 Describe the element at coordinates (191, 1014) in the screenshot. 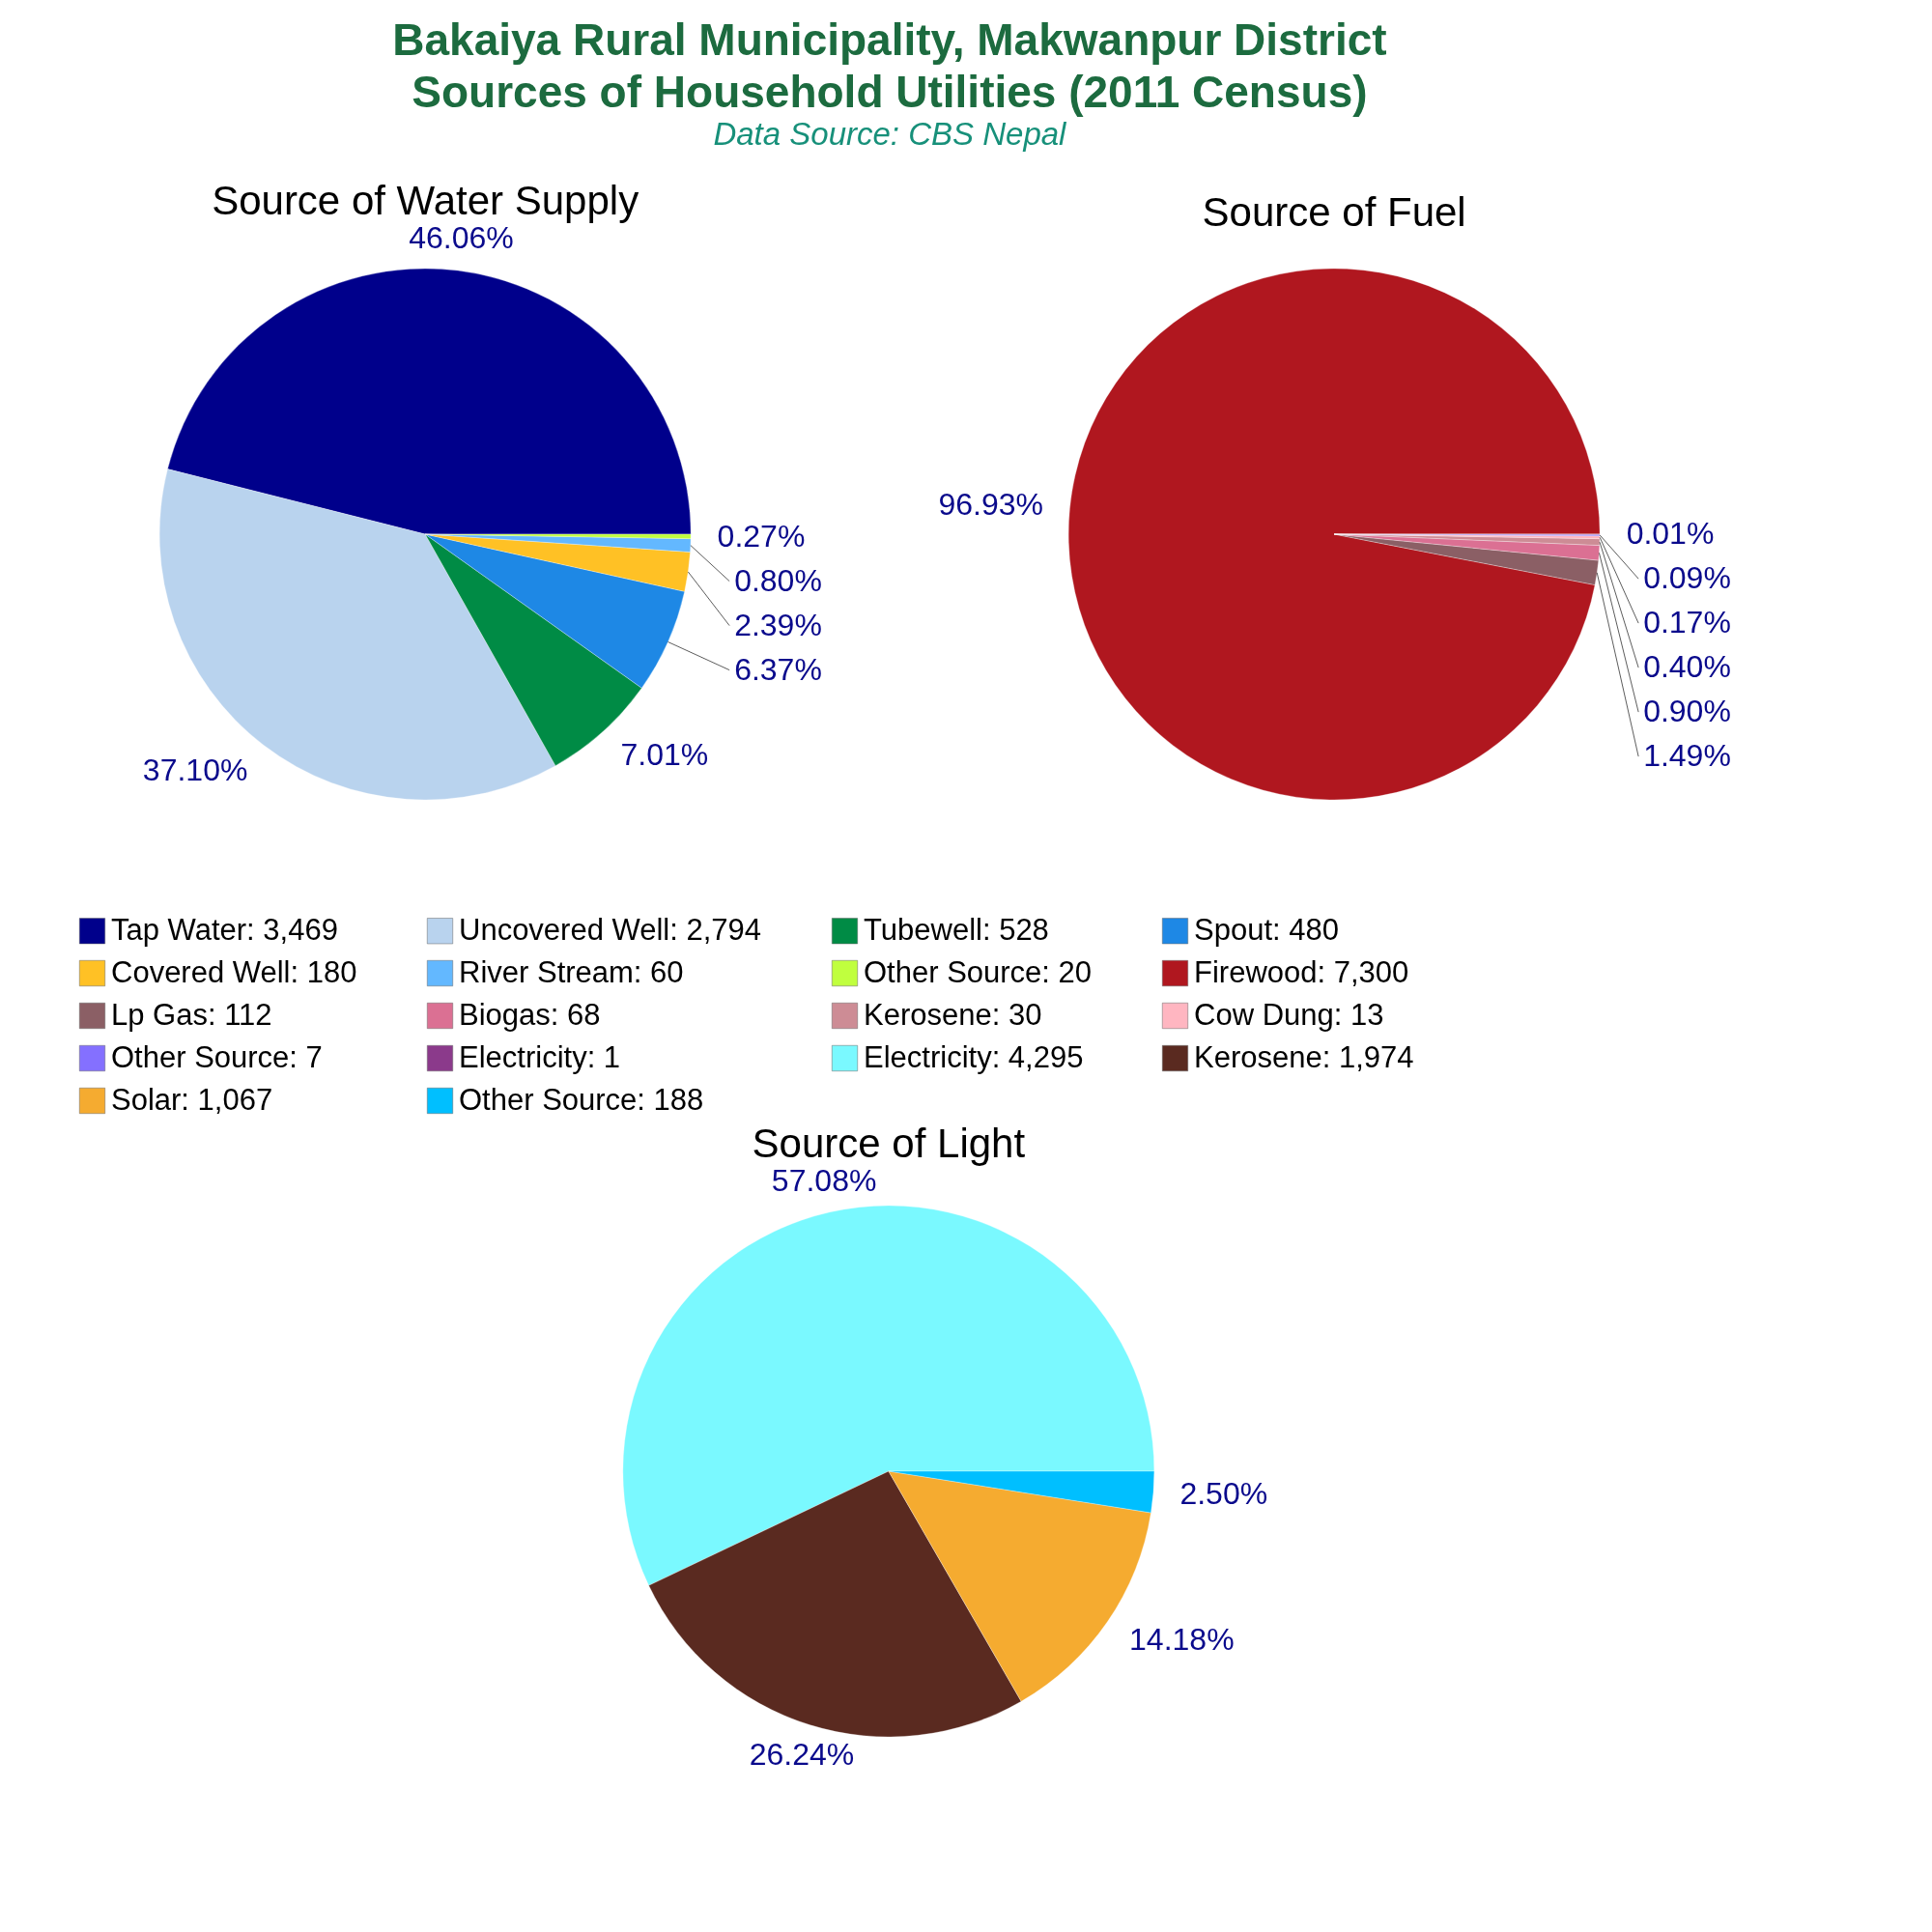

I see `legend-label: Lp Gas: 112` at that location.